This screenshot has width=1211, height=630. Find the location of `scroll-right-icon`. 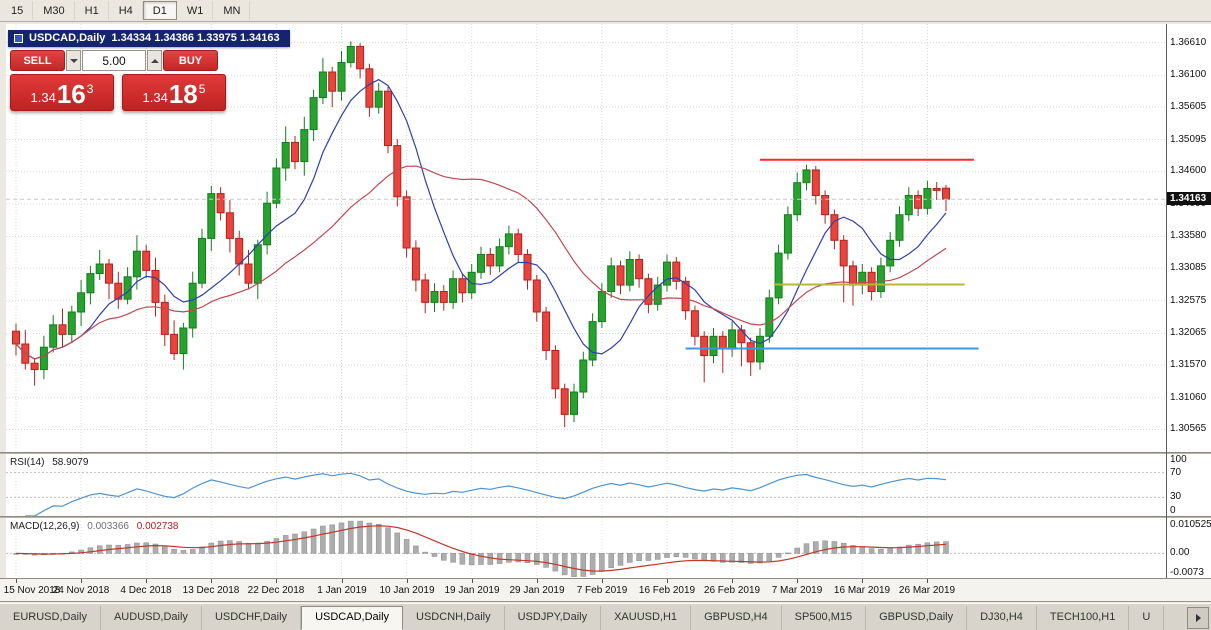

scroll-right-icon is located at coordinates (1198, 618).